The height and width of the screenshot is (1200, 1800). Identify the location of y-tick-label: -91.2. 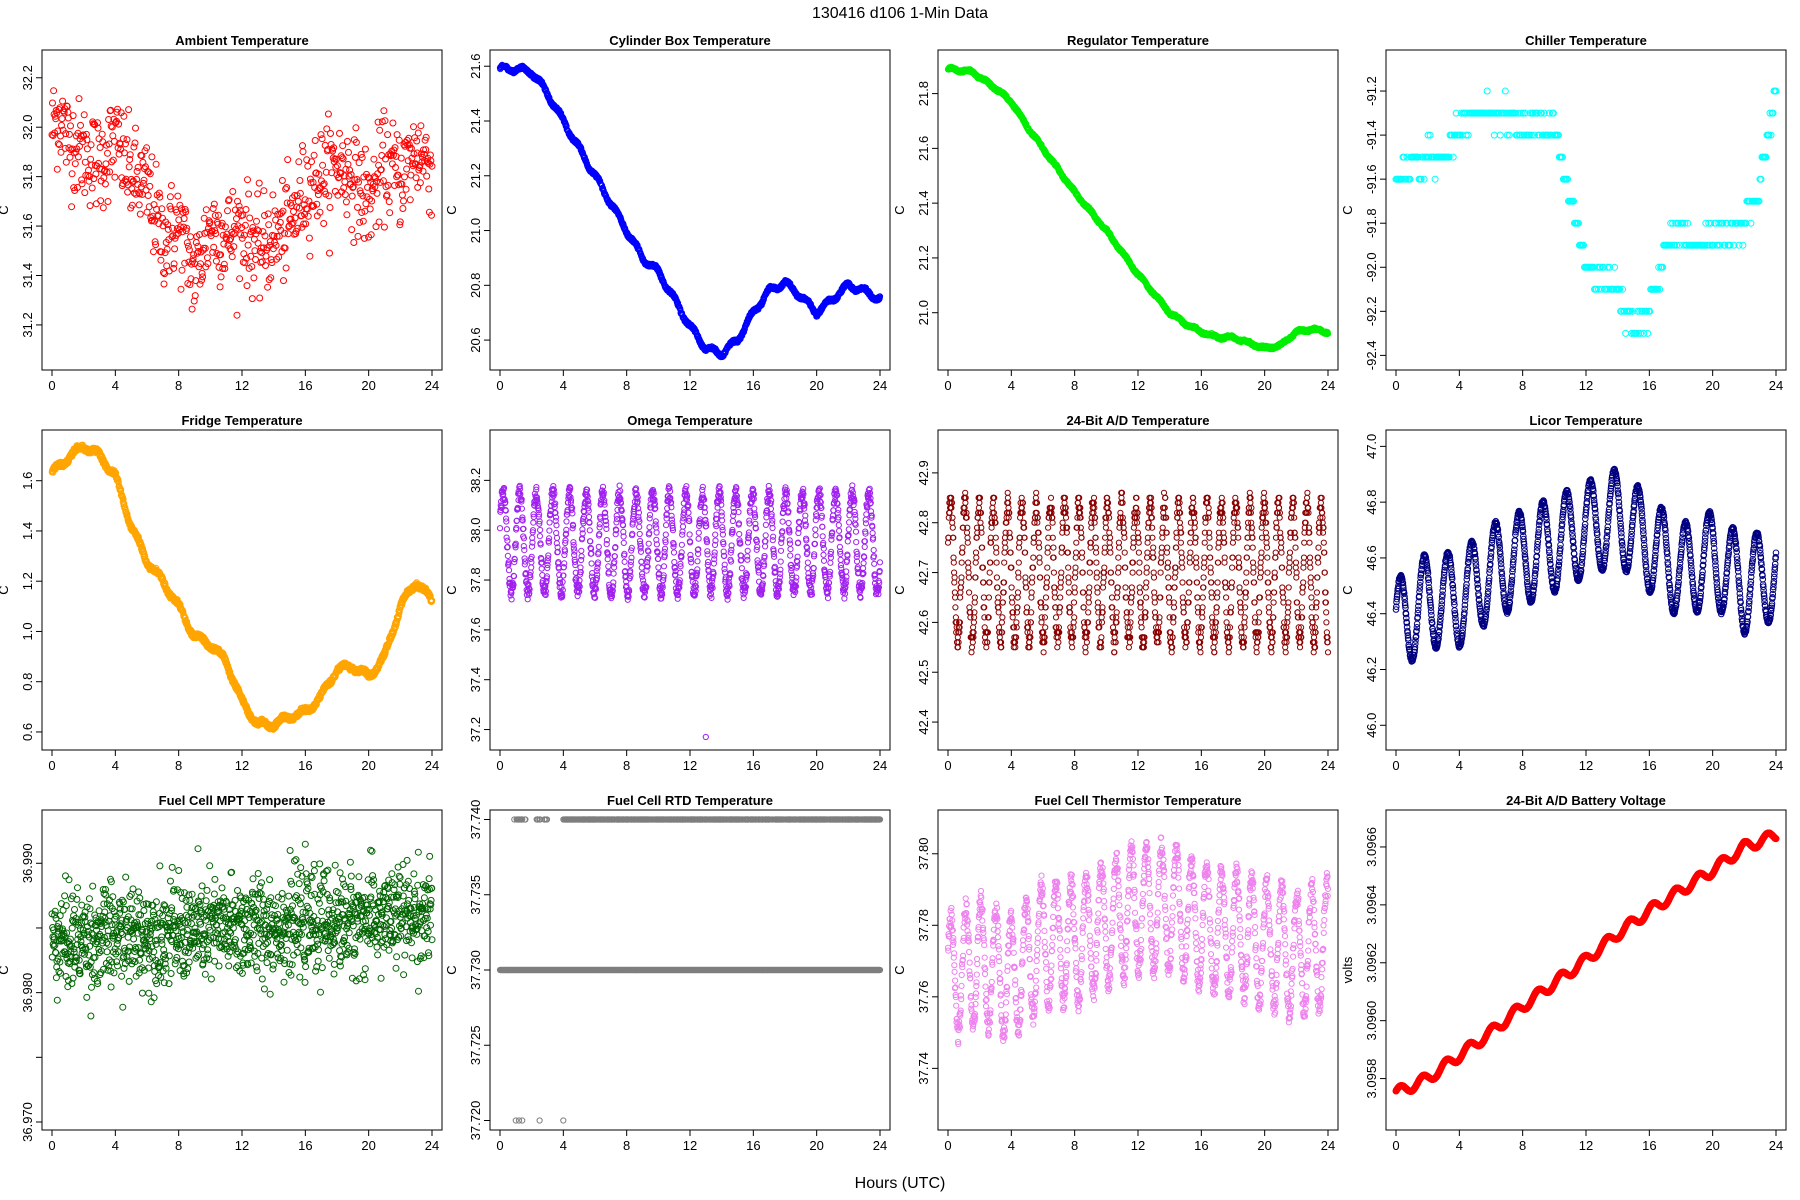
(1371, 91).